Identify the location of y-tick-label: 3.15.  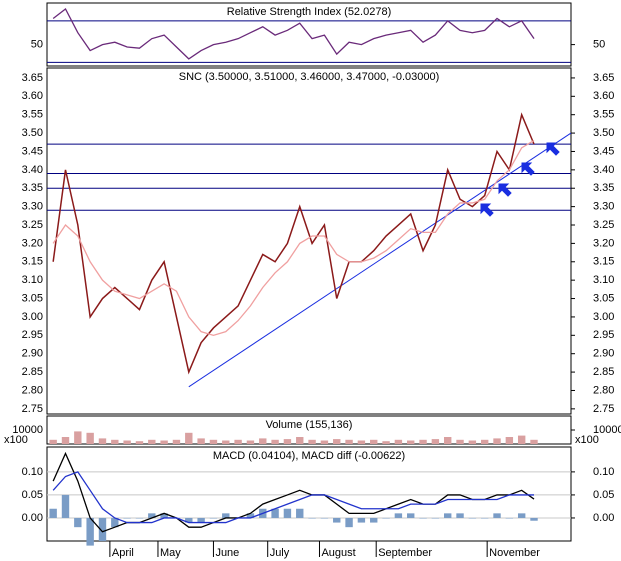
(32, 262).